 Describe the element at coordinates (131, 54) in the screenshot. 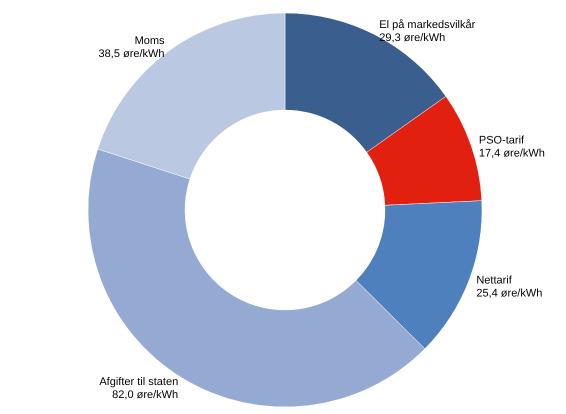

I see `data-label: 38,5 øre/kWh` at that location.